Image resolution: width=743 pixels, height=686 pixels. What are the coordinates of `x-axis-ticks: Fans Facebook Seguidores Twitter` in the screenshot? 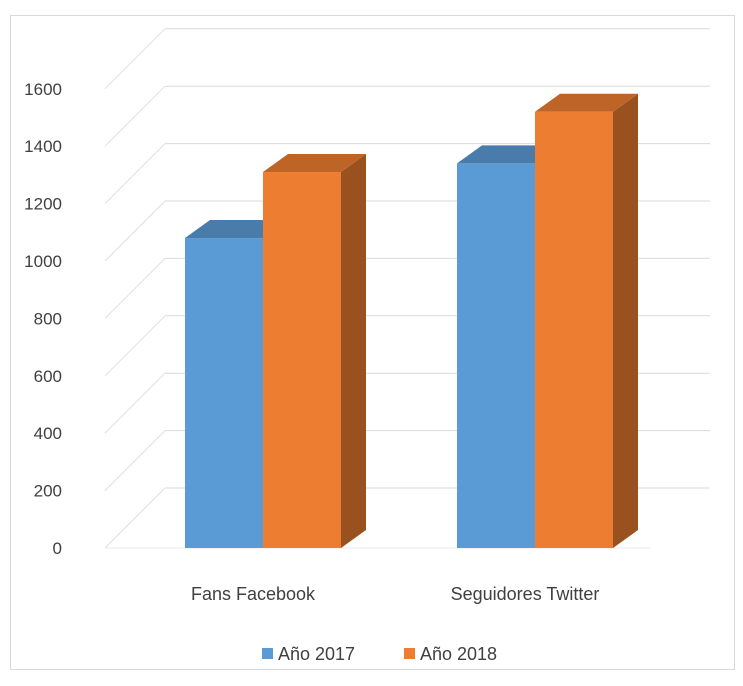 It's located at (395, 594).